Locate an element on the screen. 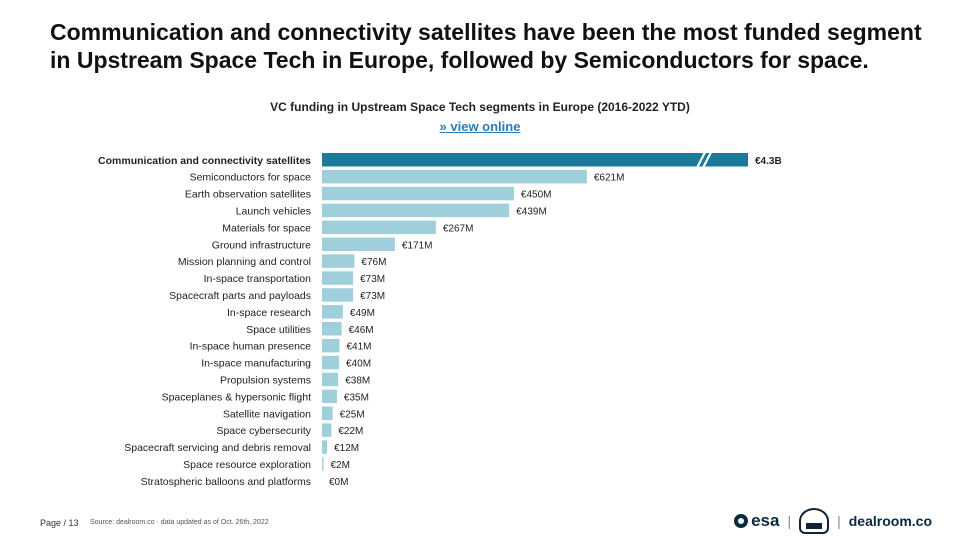 This screenshot has width=960, height=540. value-label: €38M is located at coordinates (357, 380).